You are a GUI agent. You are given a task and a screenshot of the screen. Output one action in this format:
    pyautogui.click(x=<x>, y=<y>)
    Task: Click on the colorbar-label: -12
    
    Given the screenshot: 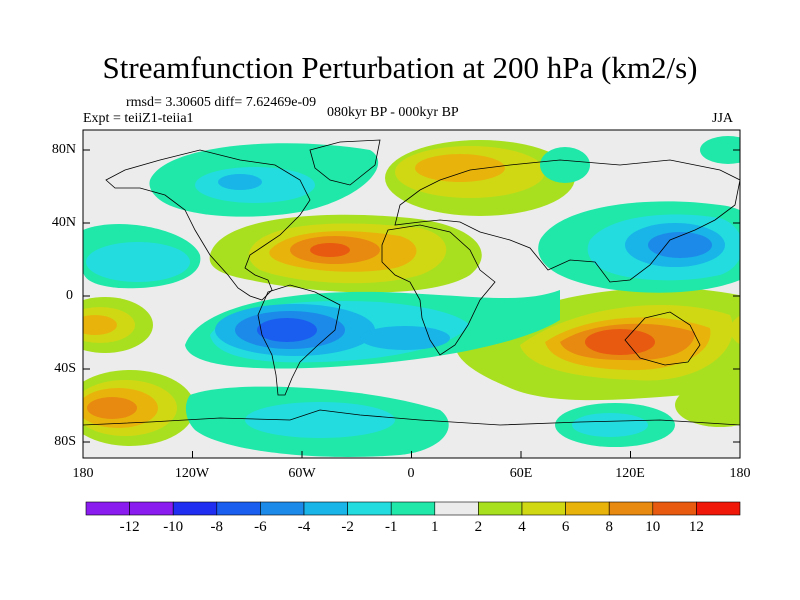 What is the action you would take?
    pyautogui.click(x=129, y=527)
    